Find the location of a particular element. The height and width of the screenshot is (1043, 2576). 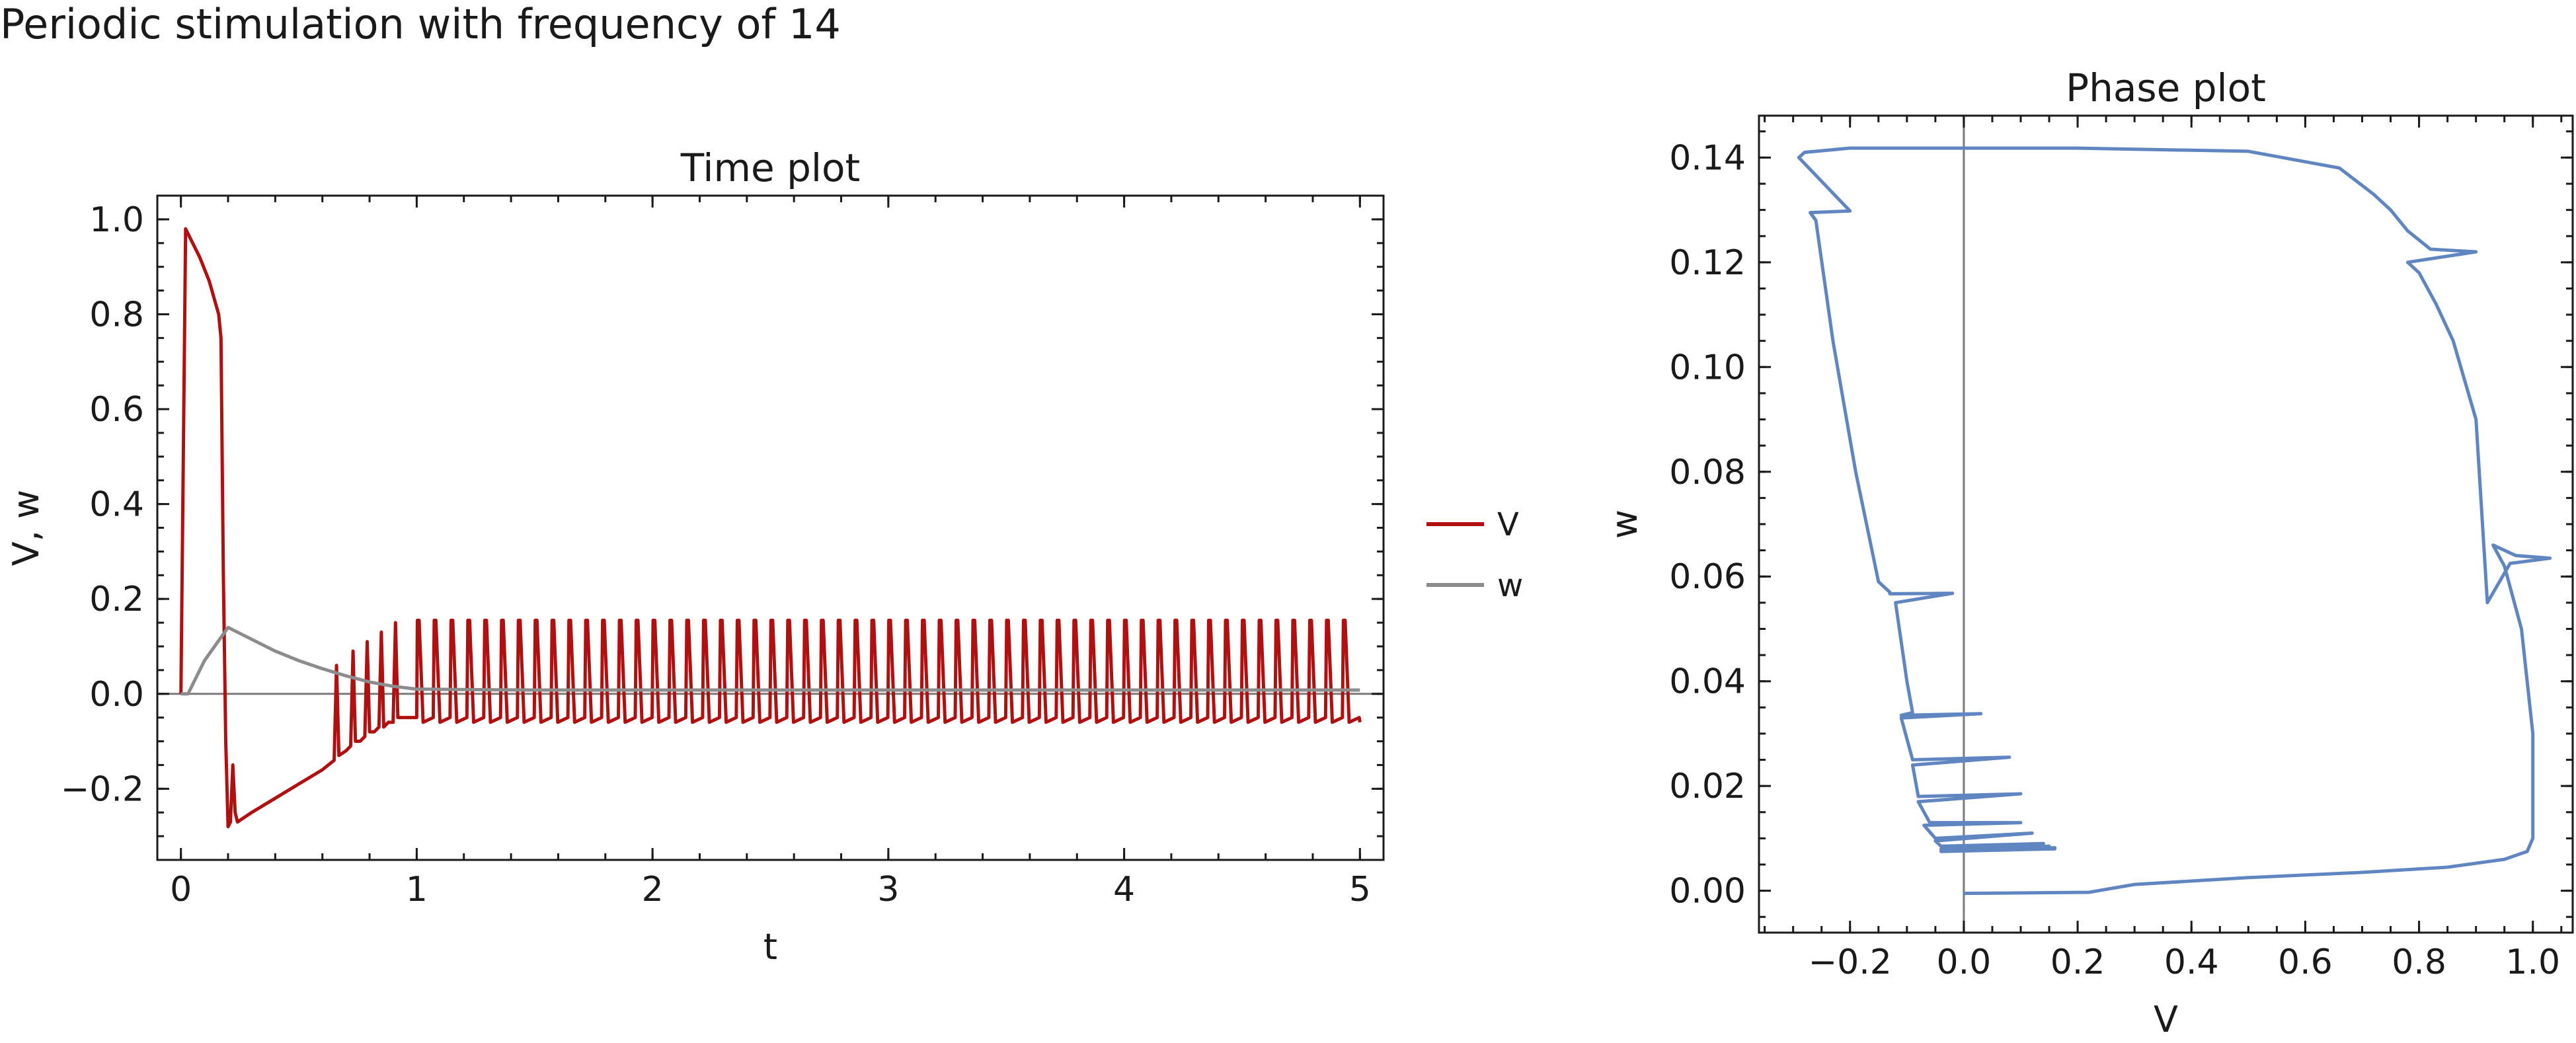

legend-label-v: V is located at coordinates (1508, 524).